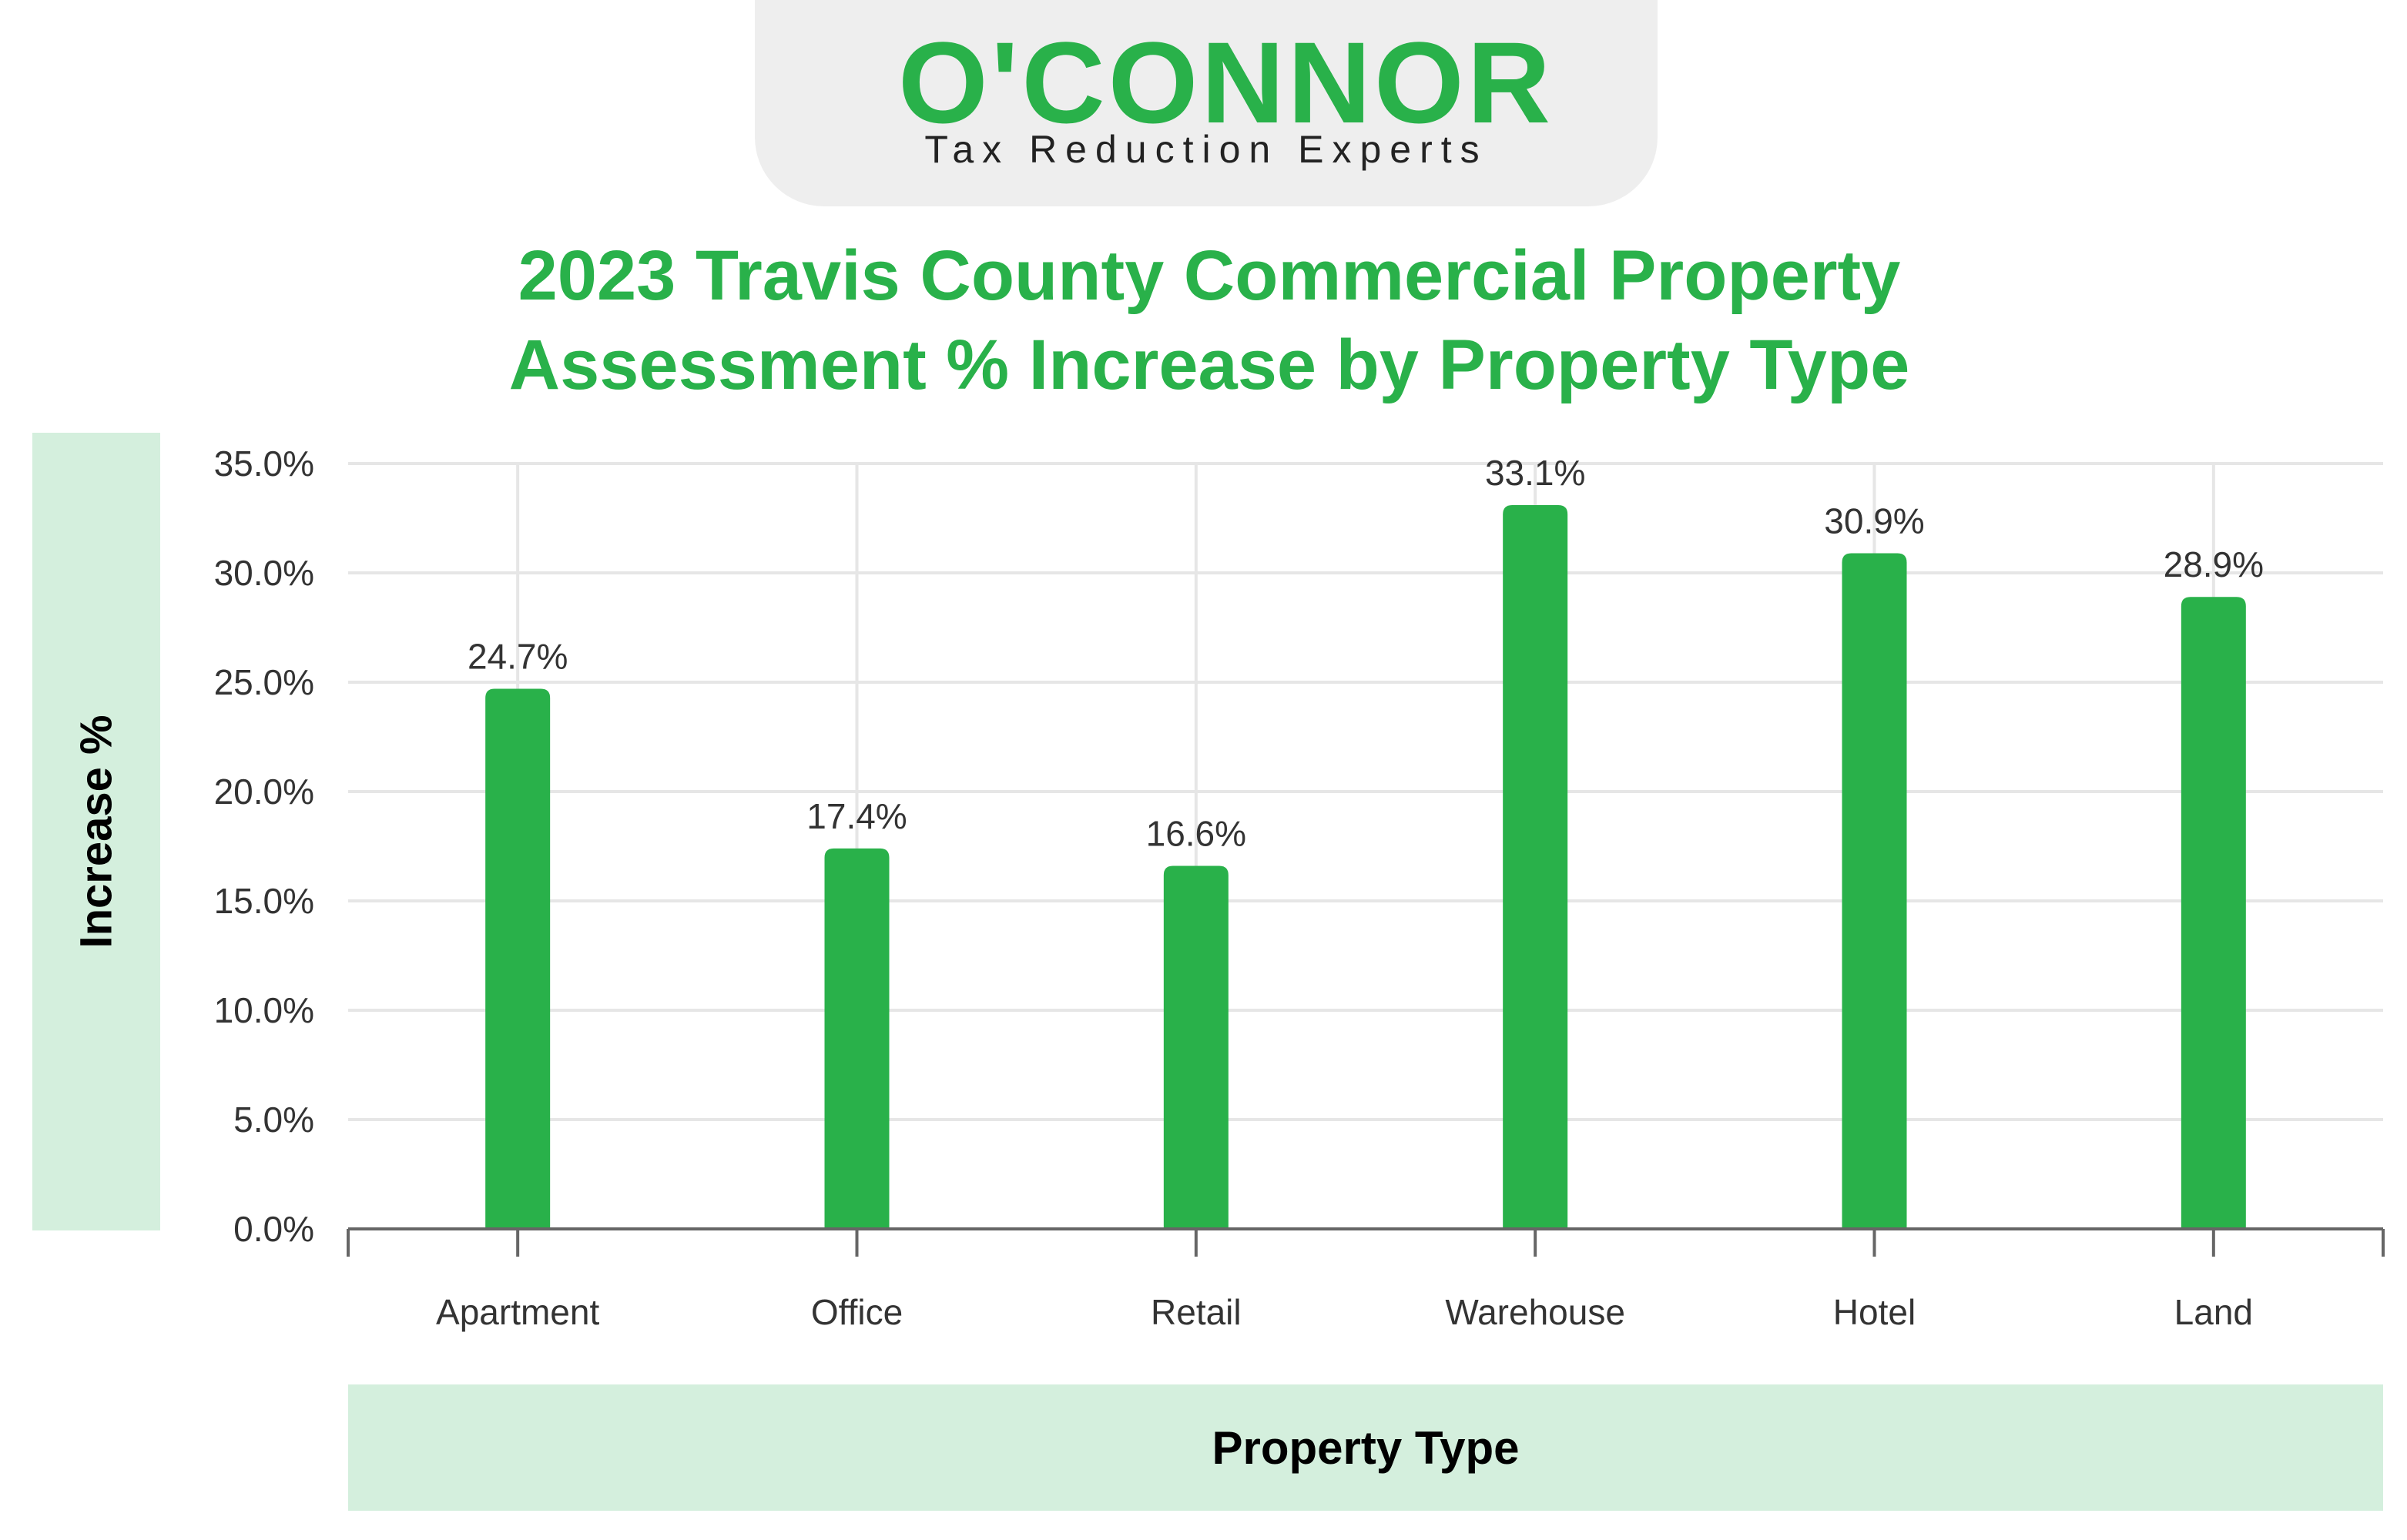 This screenshot has width=2407, height=1540. Describe the element at coordinates (1875, 1312) in the screenshot. I see `x-tick-label: Hotel` at that location.